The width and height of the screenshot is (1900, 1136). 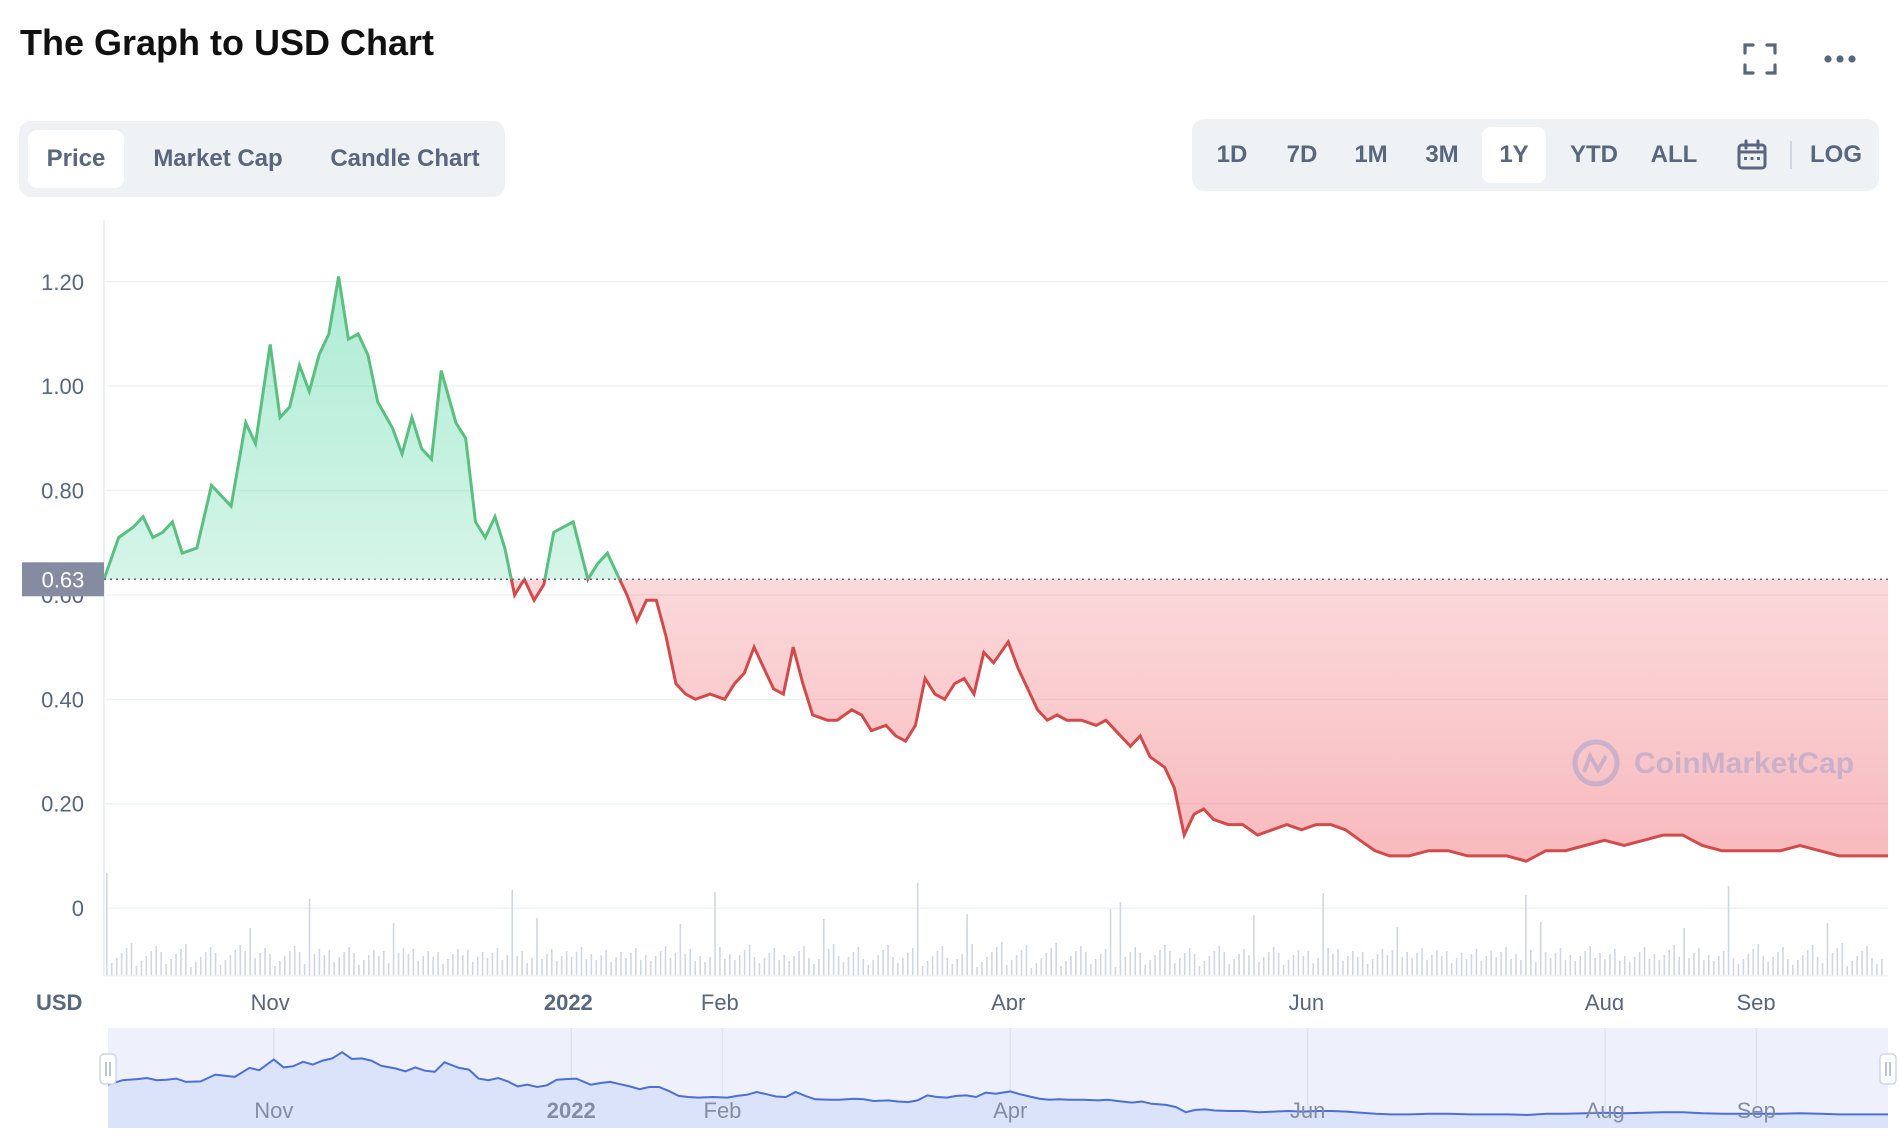 What do you see at coordinates (1836, 154) in the screenshot?
I see `log-scale-toggle: LOG` at bounding box center [1836, 154].